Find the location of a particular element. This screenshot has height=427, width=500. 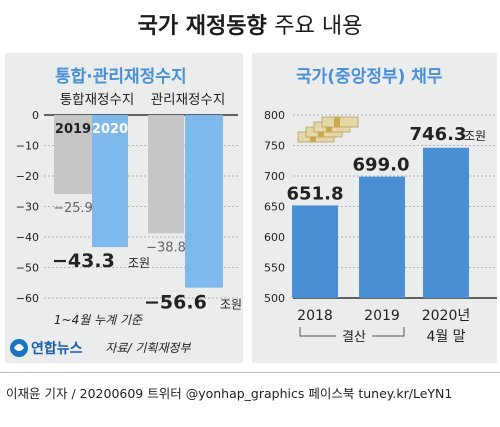

debt-subtitle: 국가(중앙정부) 채무 is located at coordinates (369, 77).